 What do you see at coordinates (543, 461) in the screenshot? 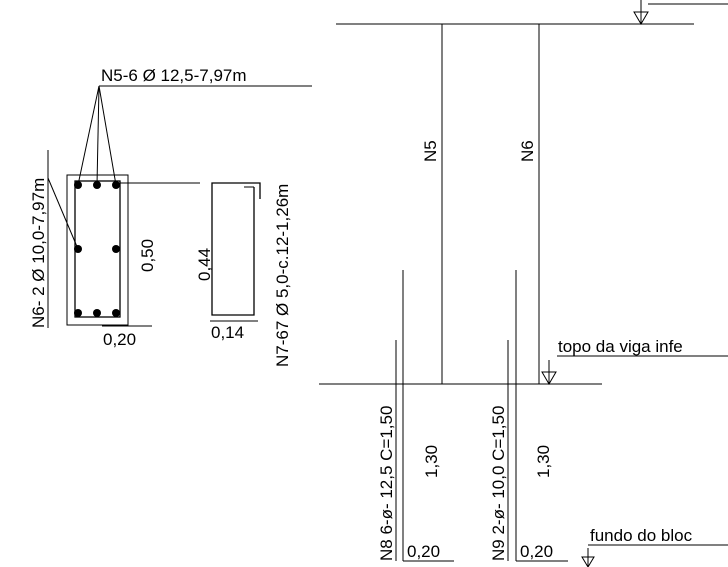
I see `n9-length: 1,30` at bounding box center [543, 461].